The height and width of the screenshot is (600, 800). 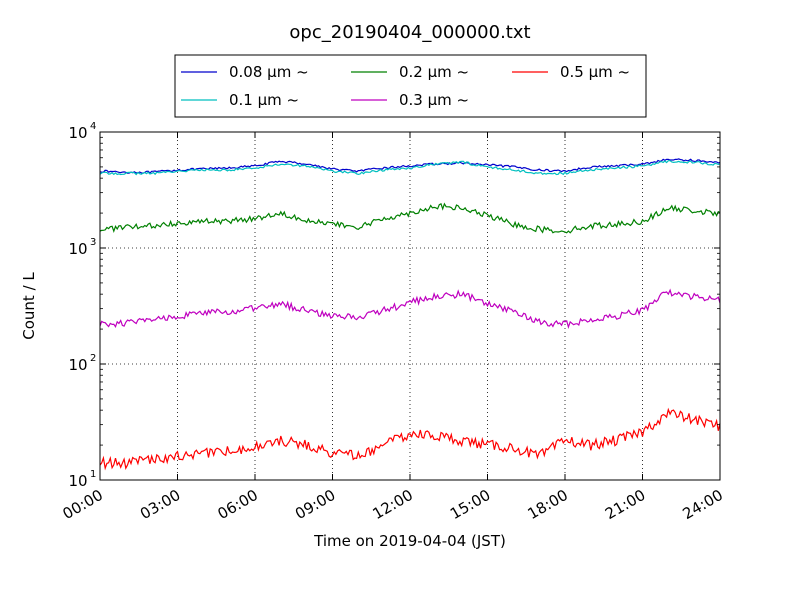 I want to click on x-tick-label: 12:00, so click(x=393, y=504).